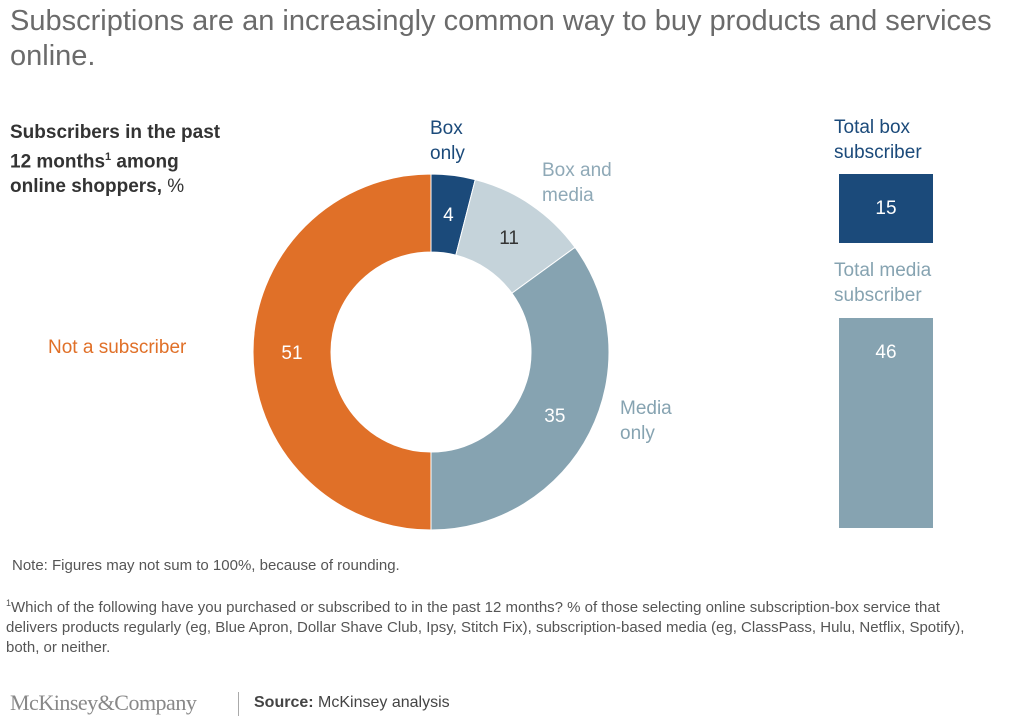  Describe the element at coordinates (58, 162) in the screenshot. I see `subtitle-line2a: 12 months` at that location.